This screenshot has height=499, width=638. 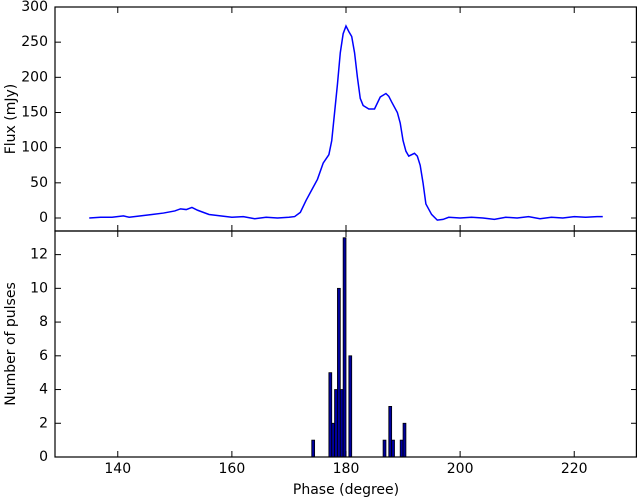 What do you see at coordinates (11, 119) in the screenshot?
I see `y-axis-label: Flux (mJy)` at bounding box center [11, 119].